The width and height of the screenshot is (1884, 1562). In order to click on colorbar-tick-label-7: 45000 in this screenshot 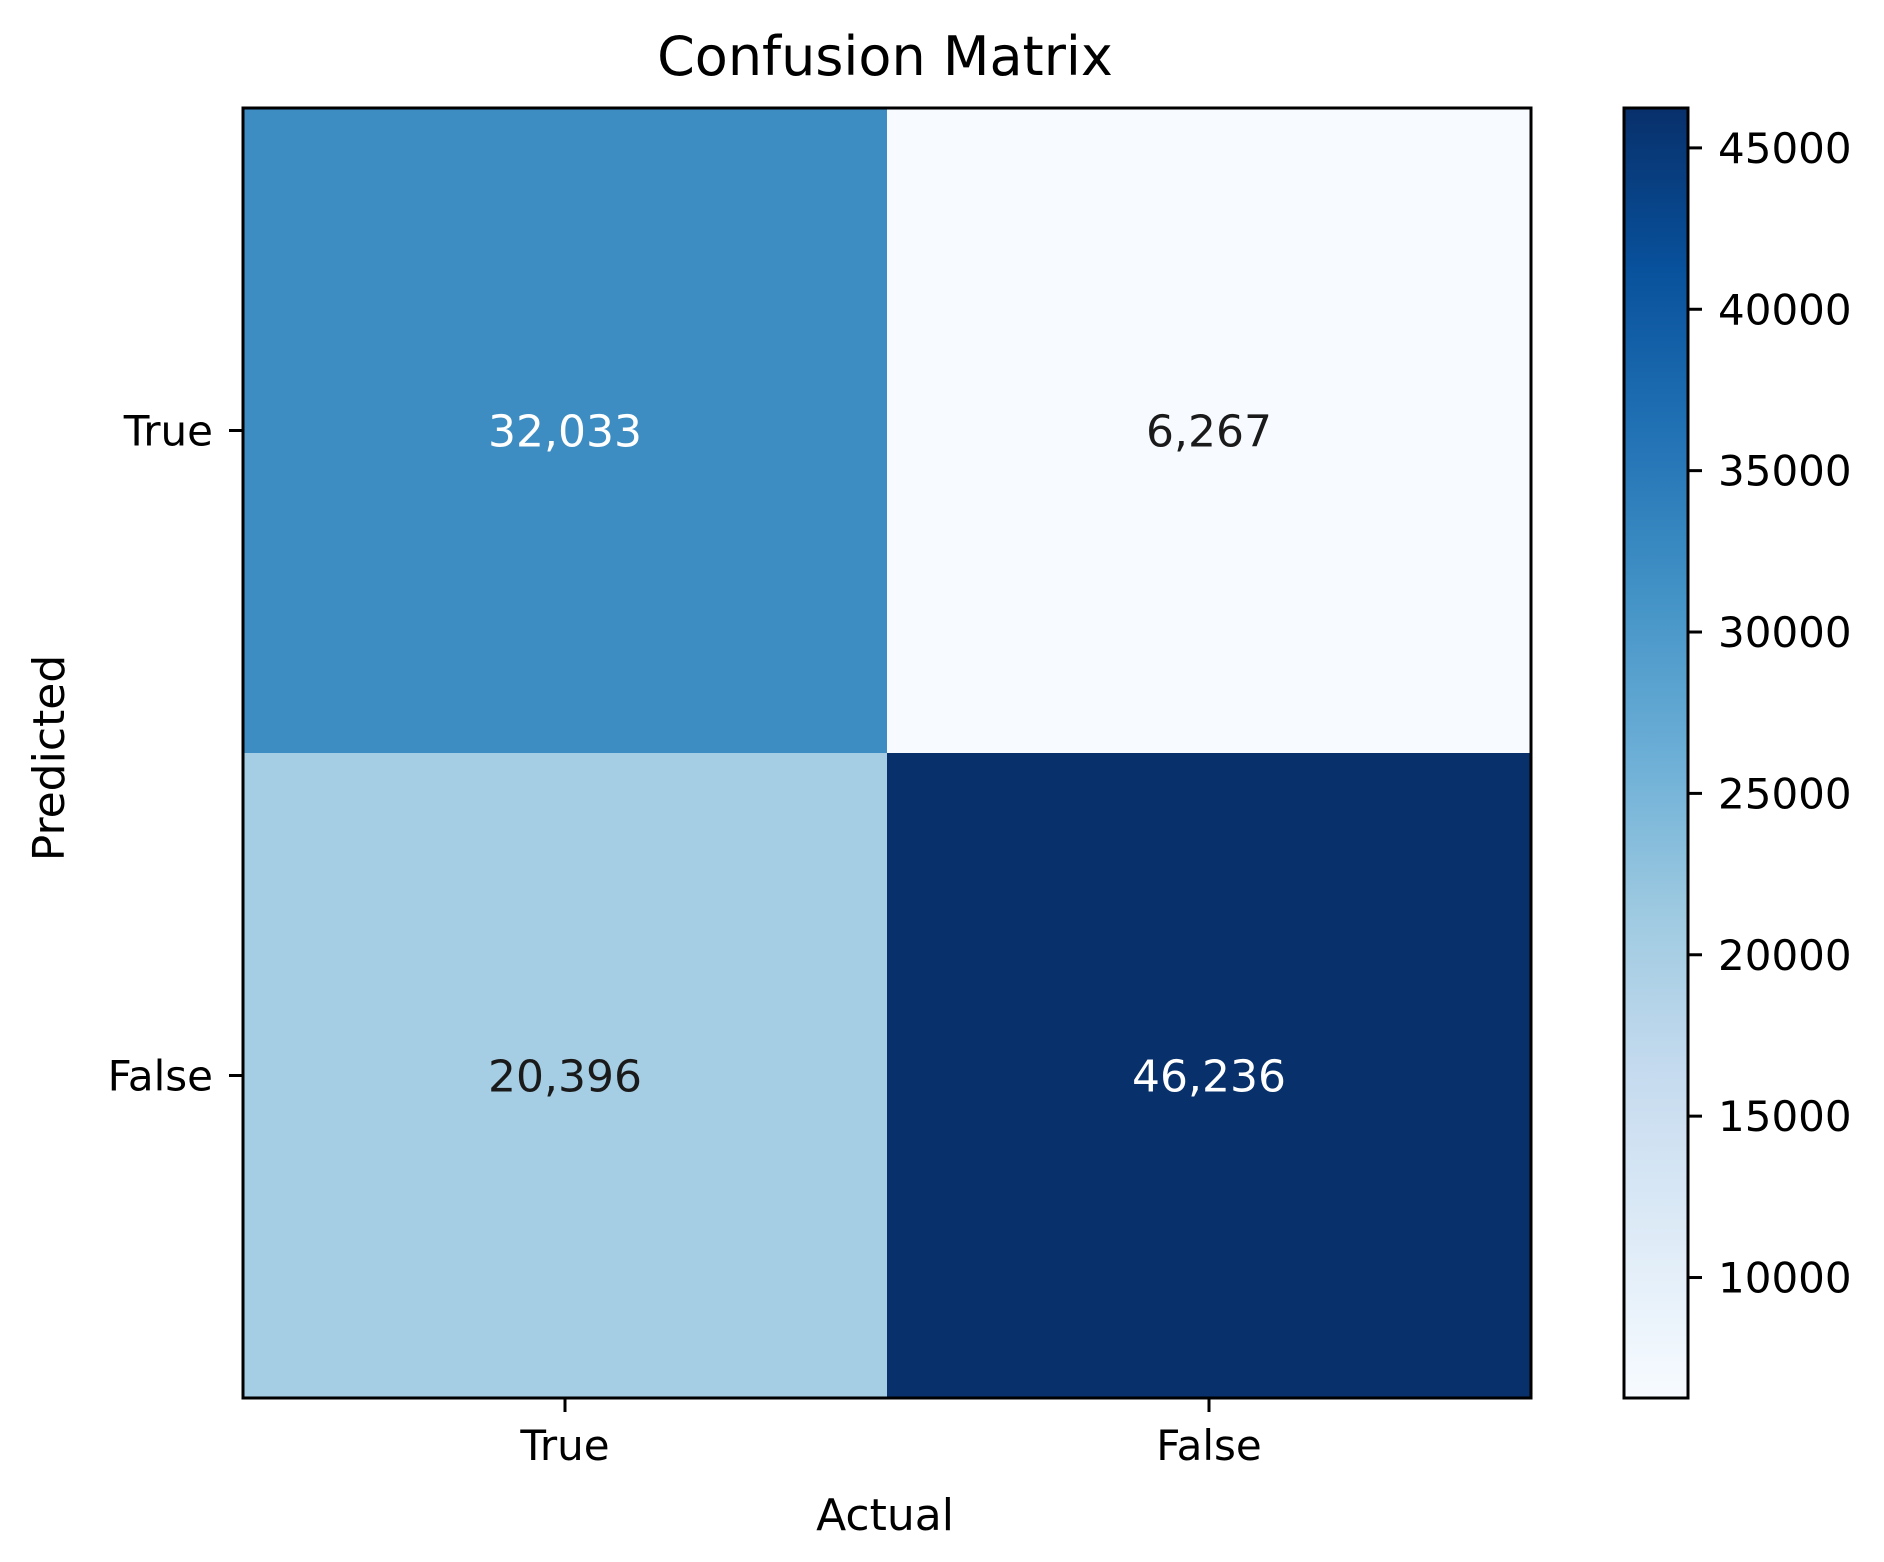, I will do `click(1785, 148)`.